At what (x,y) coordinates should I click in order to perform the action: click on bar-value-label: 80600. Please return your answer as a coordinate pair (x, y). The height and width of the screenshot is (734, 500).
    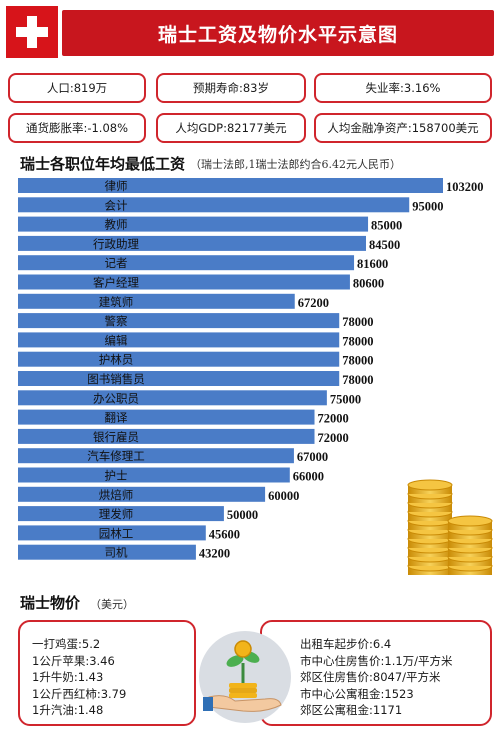
    Looking at the image, I should click on (368, 284).